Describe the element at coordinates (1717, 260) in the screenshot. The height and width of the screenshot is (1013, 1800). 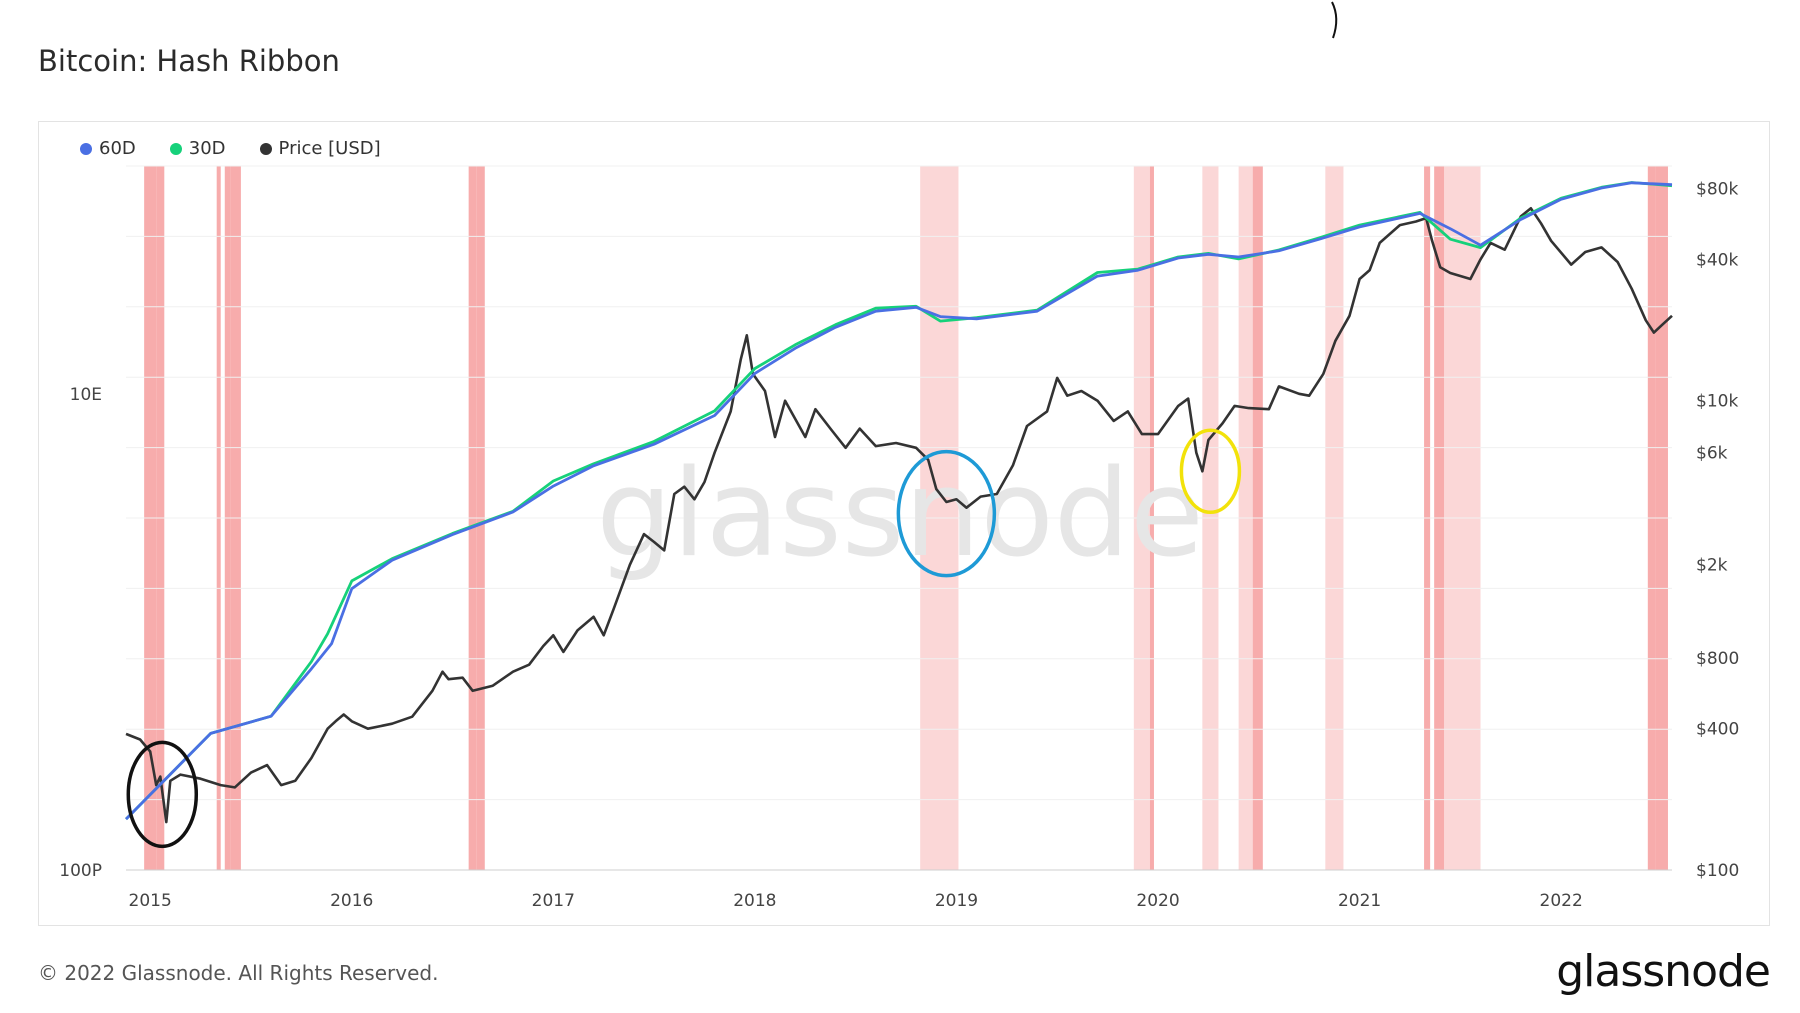
I see `right-tick-label: $40k` at that location.